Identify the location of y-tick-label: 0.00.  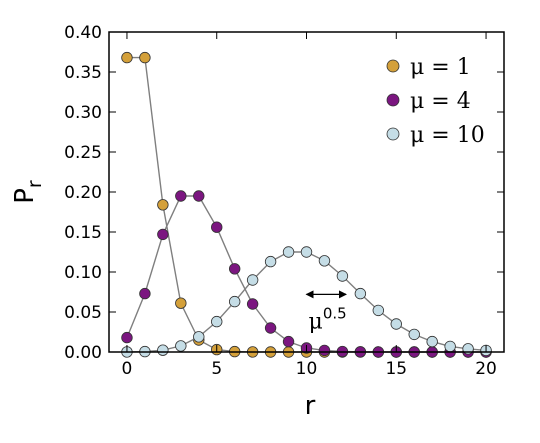
(83, 353).